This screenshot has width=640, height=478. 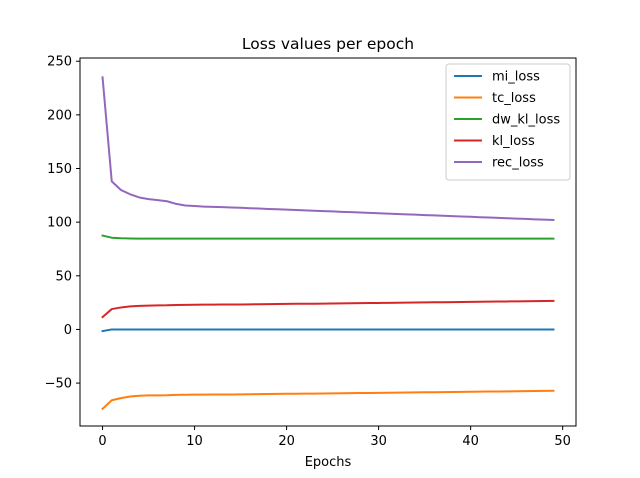 What do you see at coordinates (328, 400) in the screenshot?
I see `series-line-tc_loss` at bounding box center [328, 400].